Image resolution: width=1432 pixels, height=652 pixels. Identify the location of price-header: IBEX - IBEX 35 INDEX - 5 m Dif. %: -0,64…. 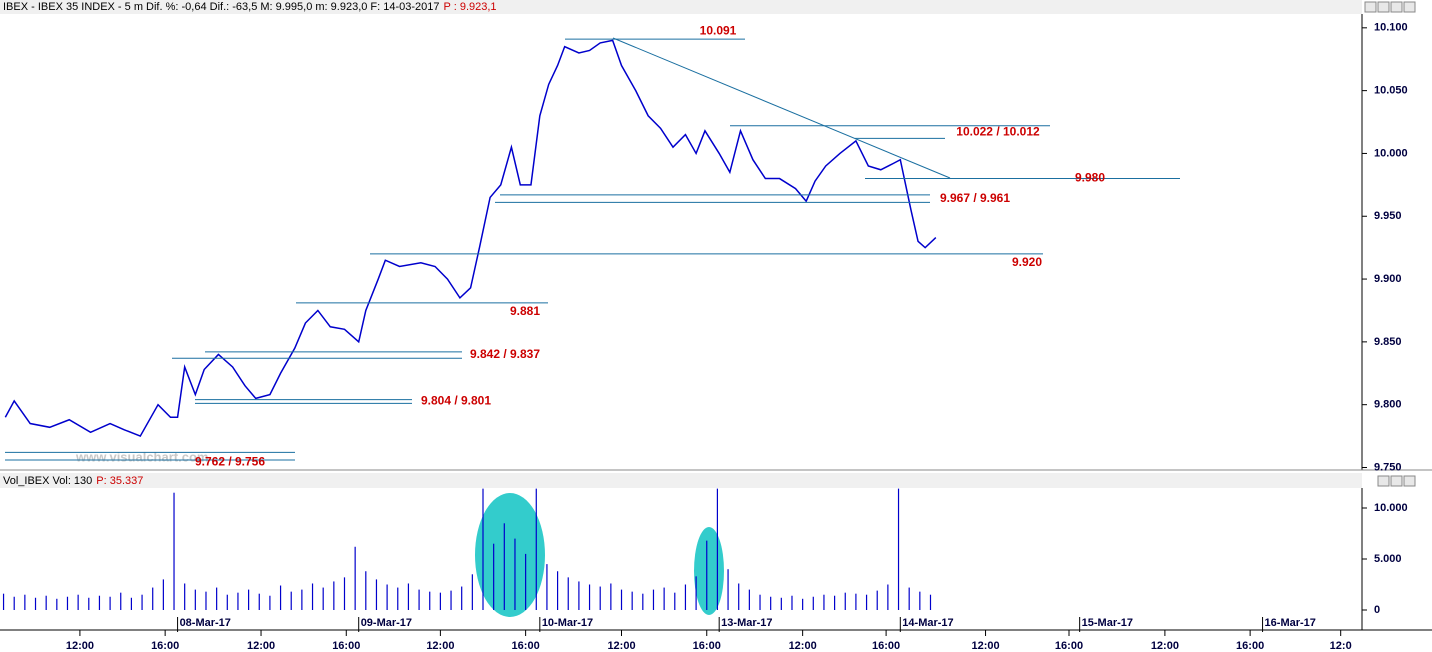
(250, 7).